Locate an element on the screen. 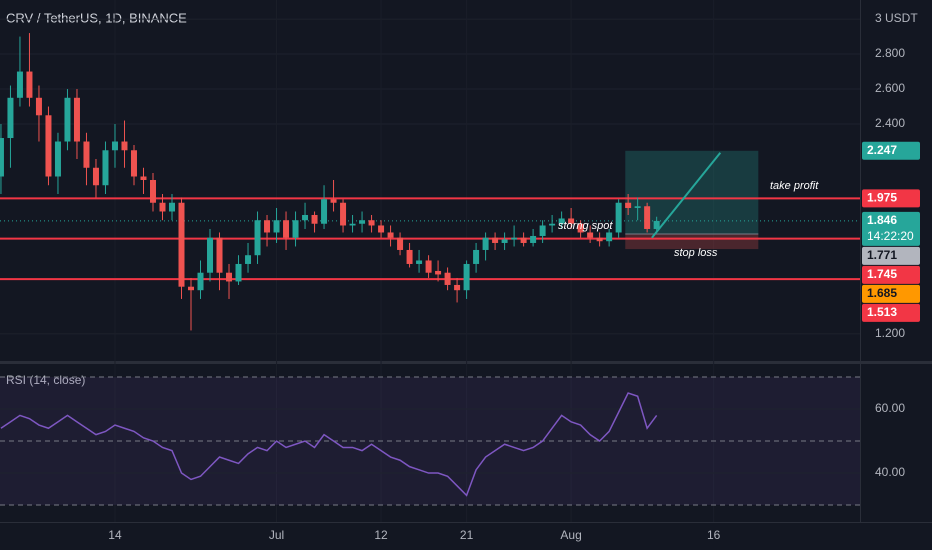 This screenshot has width=932, height=550. chart-title: CRV / TetherUS, 1D, BINANCE is located at coordinates (96, 17).